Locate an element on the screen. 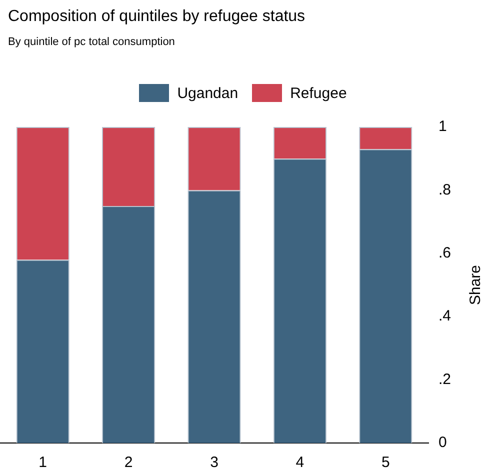  chart-subtitle: By quintile of pc total consumption is located at coordinates (91, 42).